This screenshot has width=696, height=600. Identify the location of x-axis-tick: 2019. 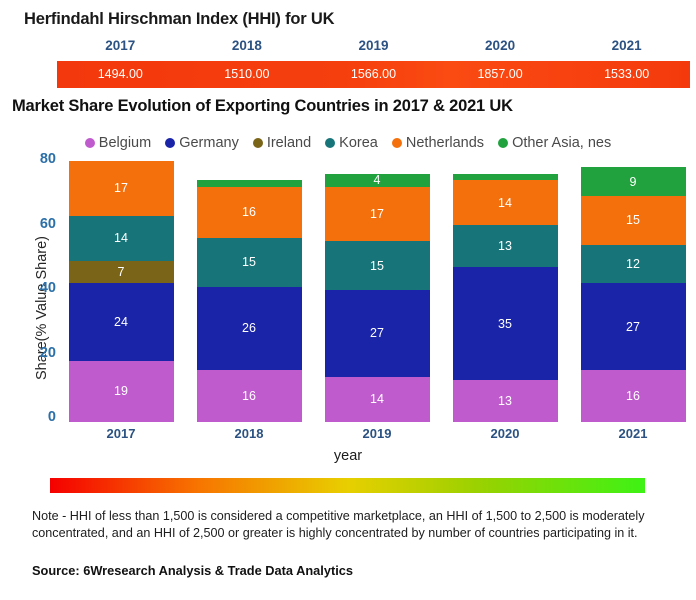
(377, 433).